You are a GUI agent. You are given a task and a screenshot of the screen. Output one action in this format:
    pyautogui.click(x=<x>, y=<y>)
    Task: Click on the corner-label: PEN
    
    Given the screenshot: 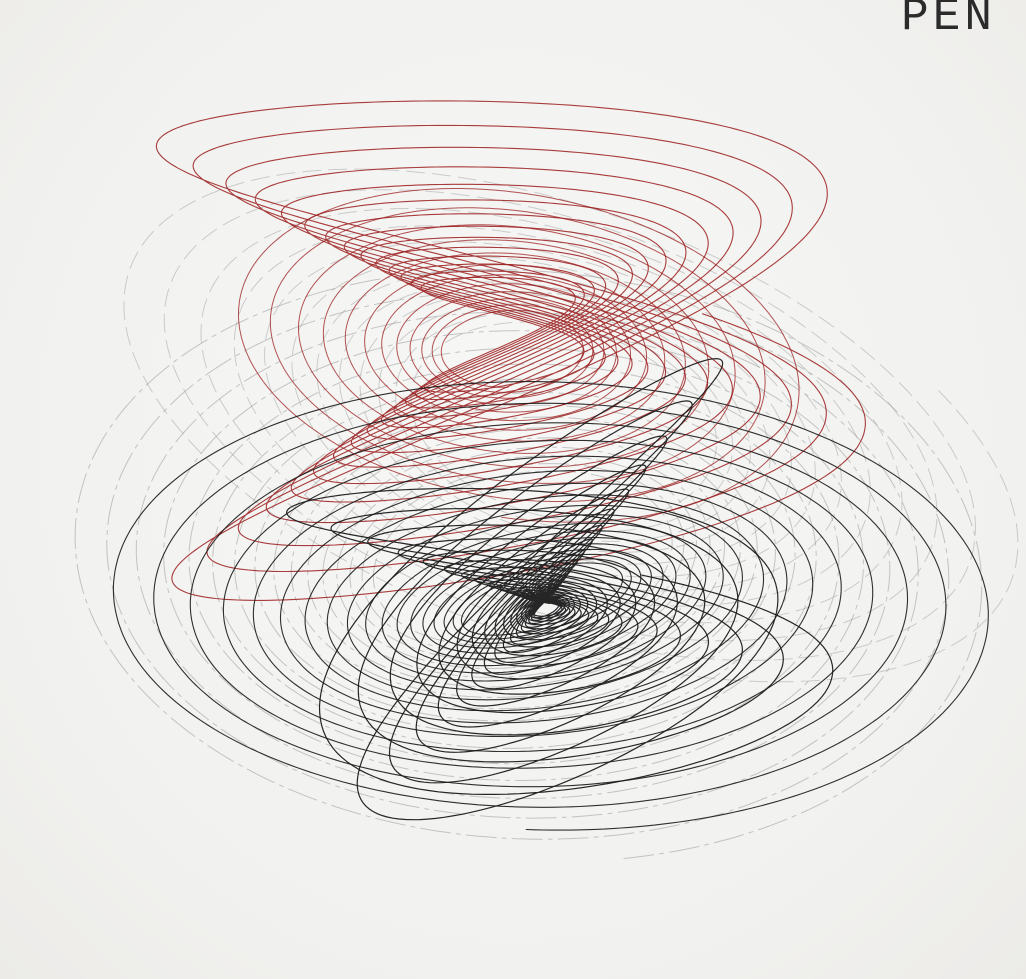 What is the action you would take?
    pyautogui.click(x=948, y=21)
    